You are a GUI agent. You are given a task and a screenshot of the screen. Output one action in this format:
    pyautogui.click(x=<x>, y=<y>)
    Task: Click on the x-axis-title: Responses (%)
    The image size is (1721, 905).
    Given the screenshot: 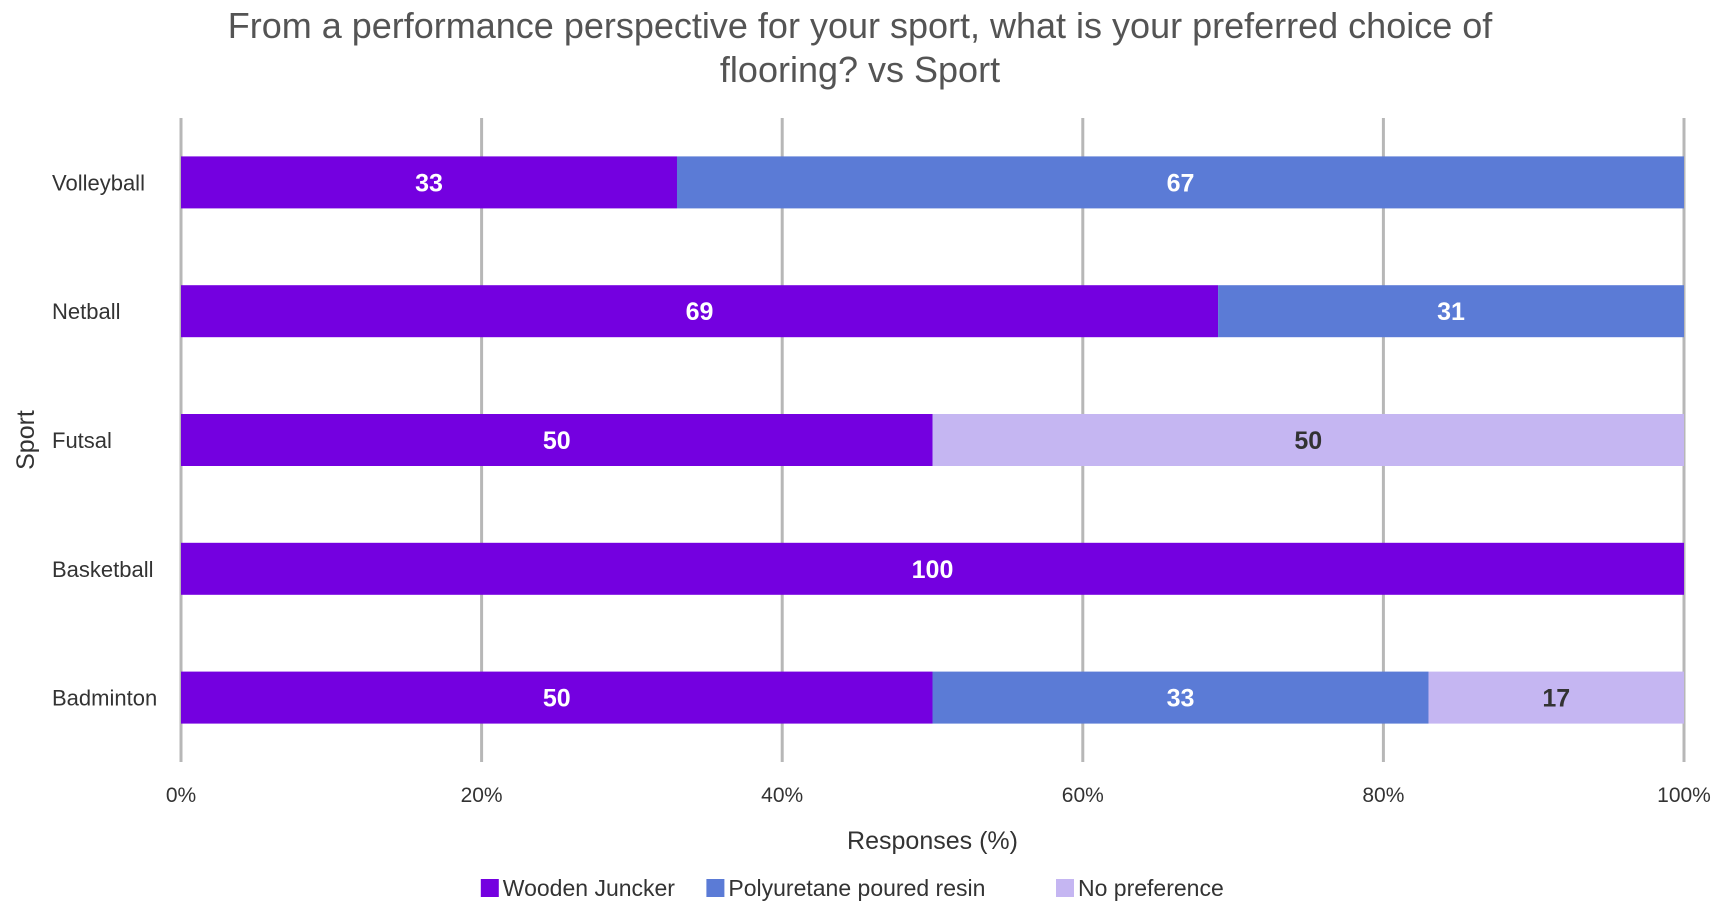 What is the action you would take?
    pyautogui.click(x=932, y=841)
    